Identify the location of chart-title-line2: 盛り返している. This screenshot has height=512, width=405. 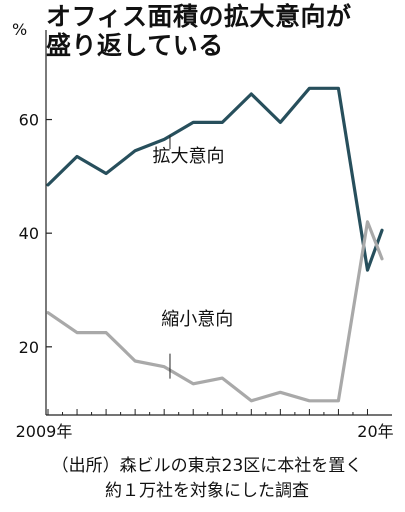
(135, 45).